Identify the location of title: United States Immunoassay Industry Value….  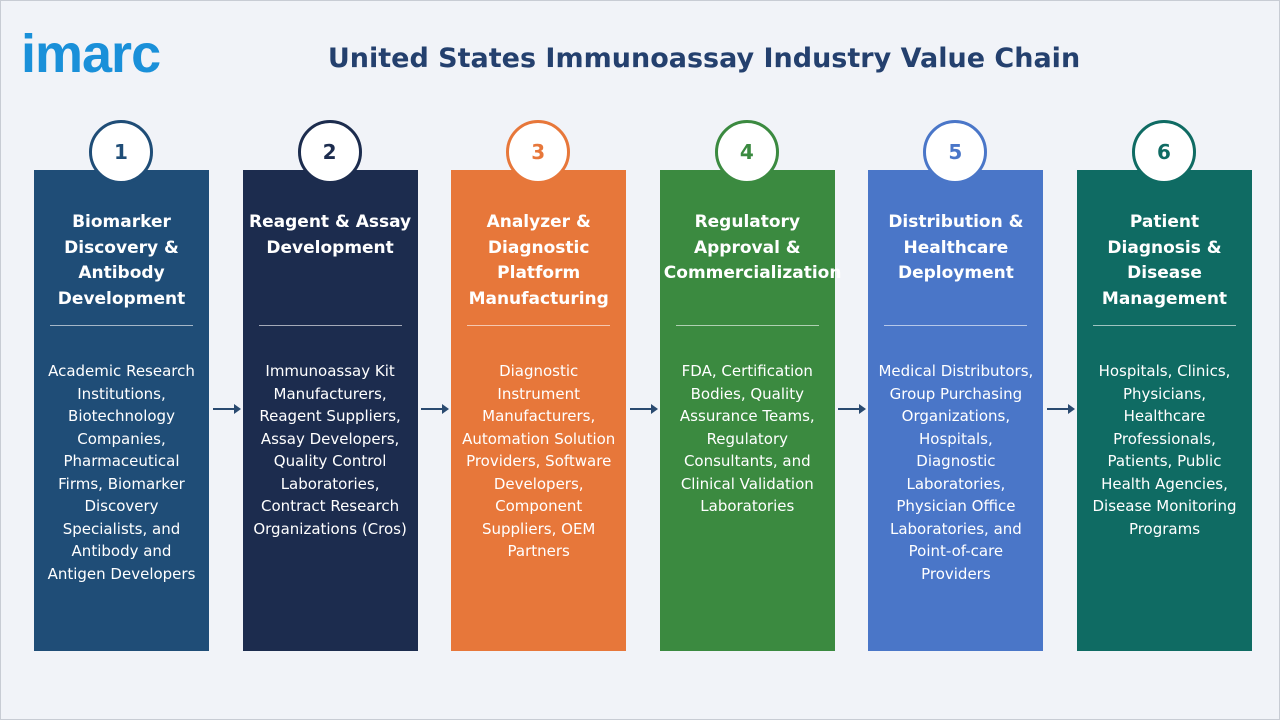
(704, 58).